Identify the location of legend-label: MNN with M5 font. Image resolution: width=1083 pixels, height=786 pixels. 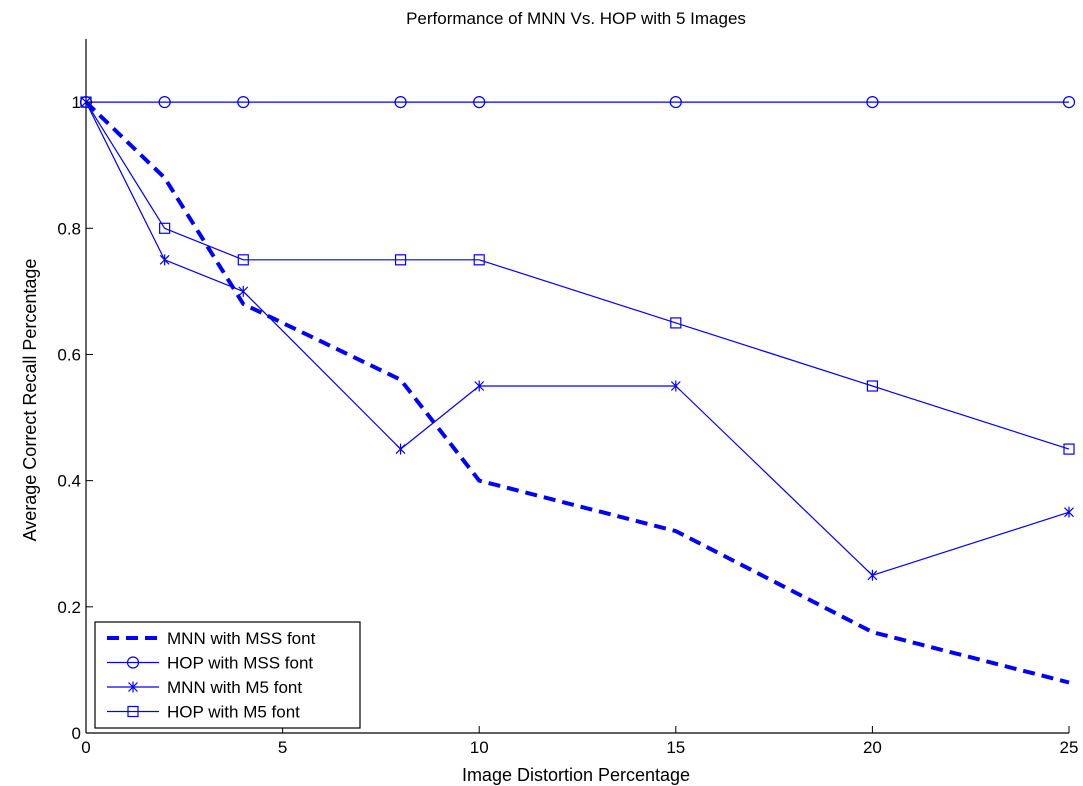
(234, 687).